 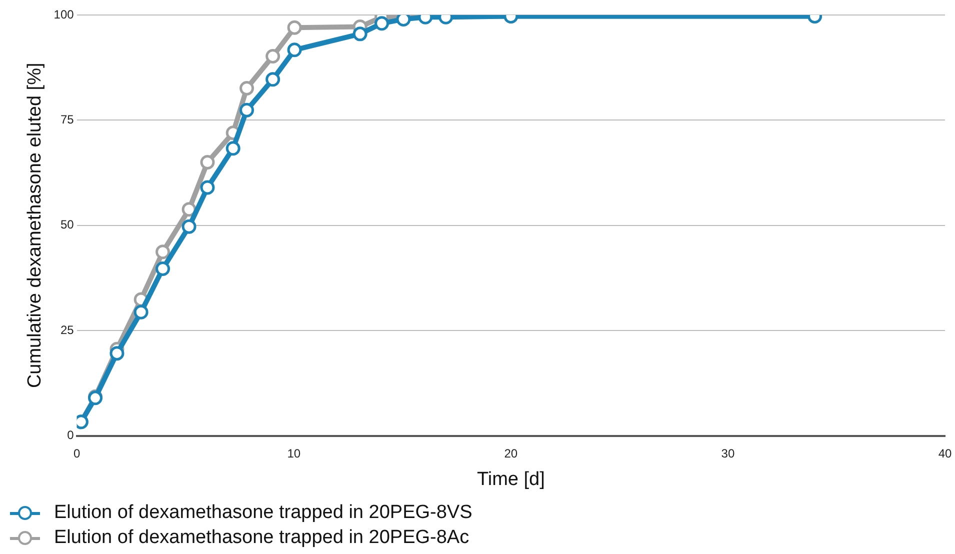 What do you see at coordinates (64, 14) in the screenshot?
I see `y-tick-label: 100` at bounding box center [64, 14].